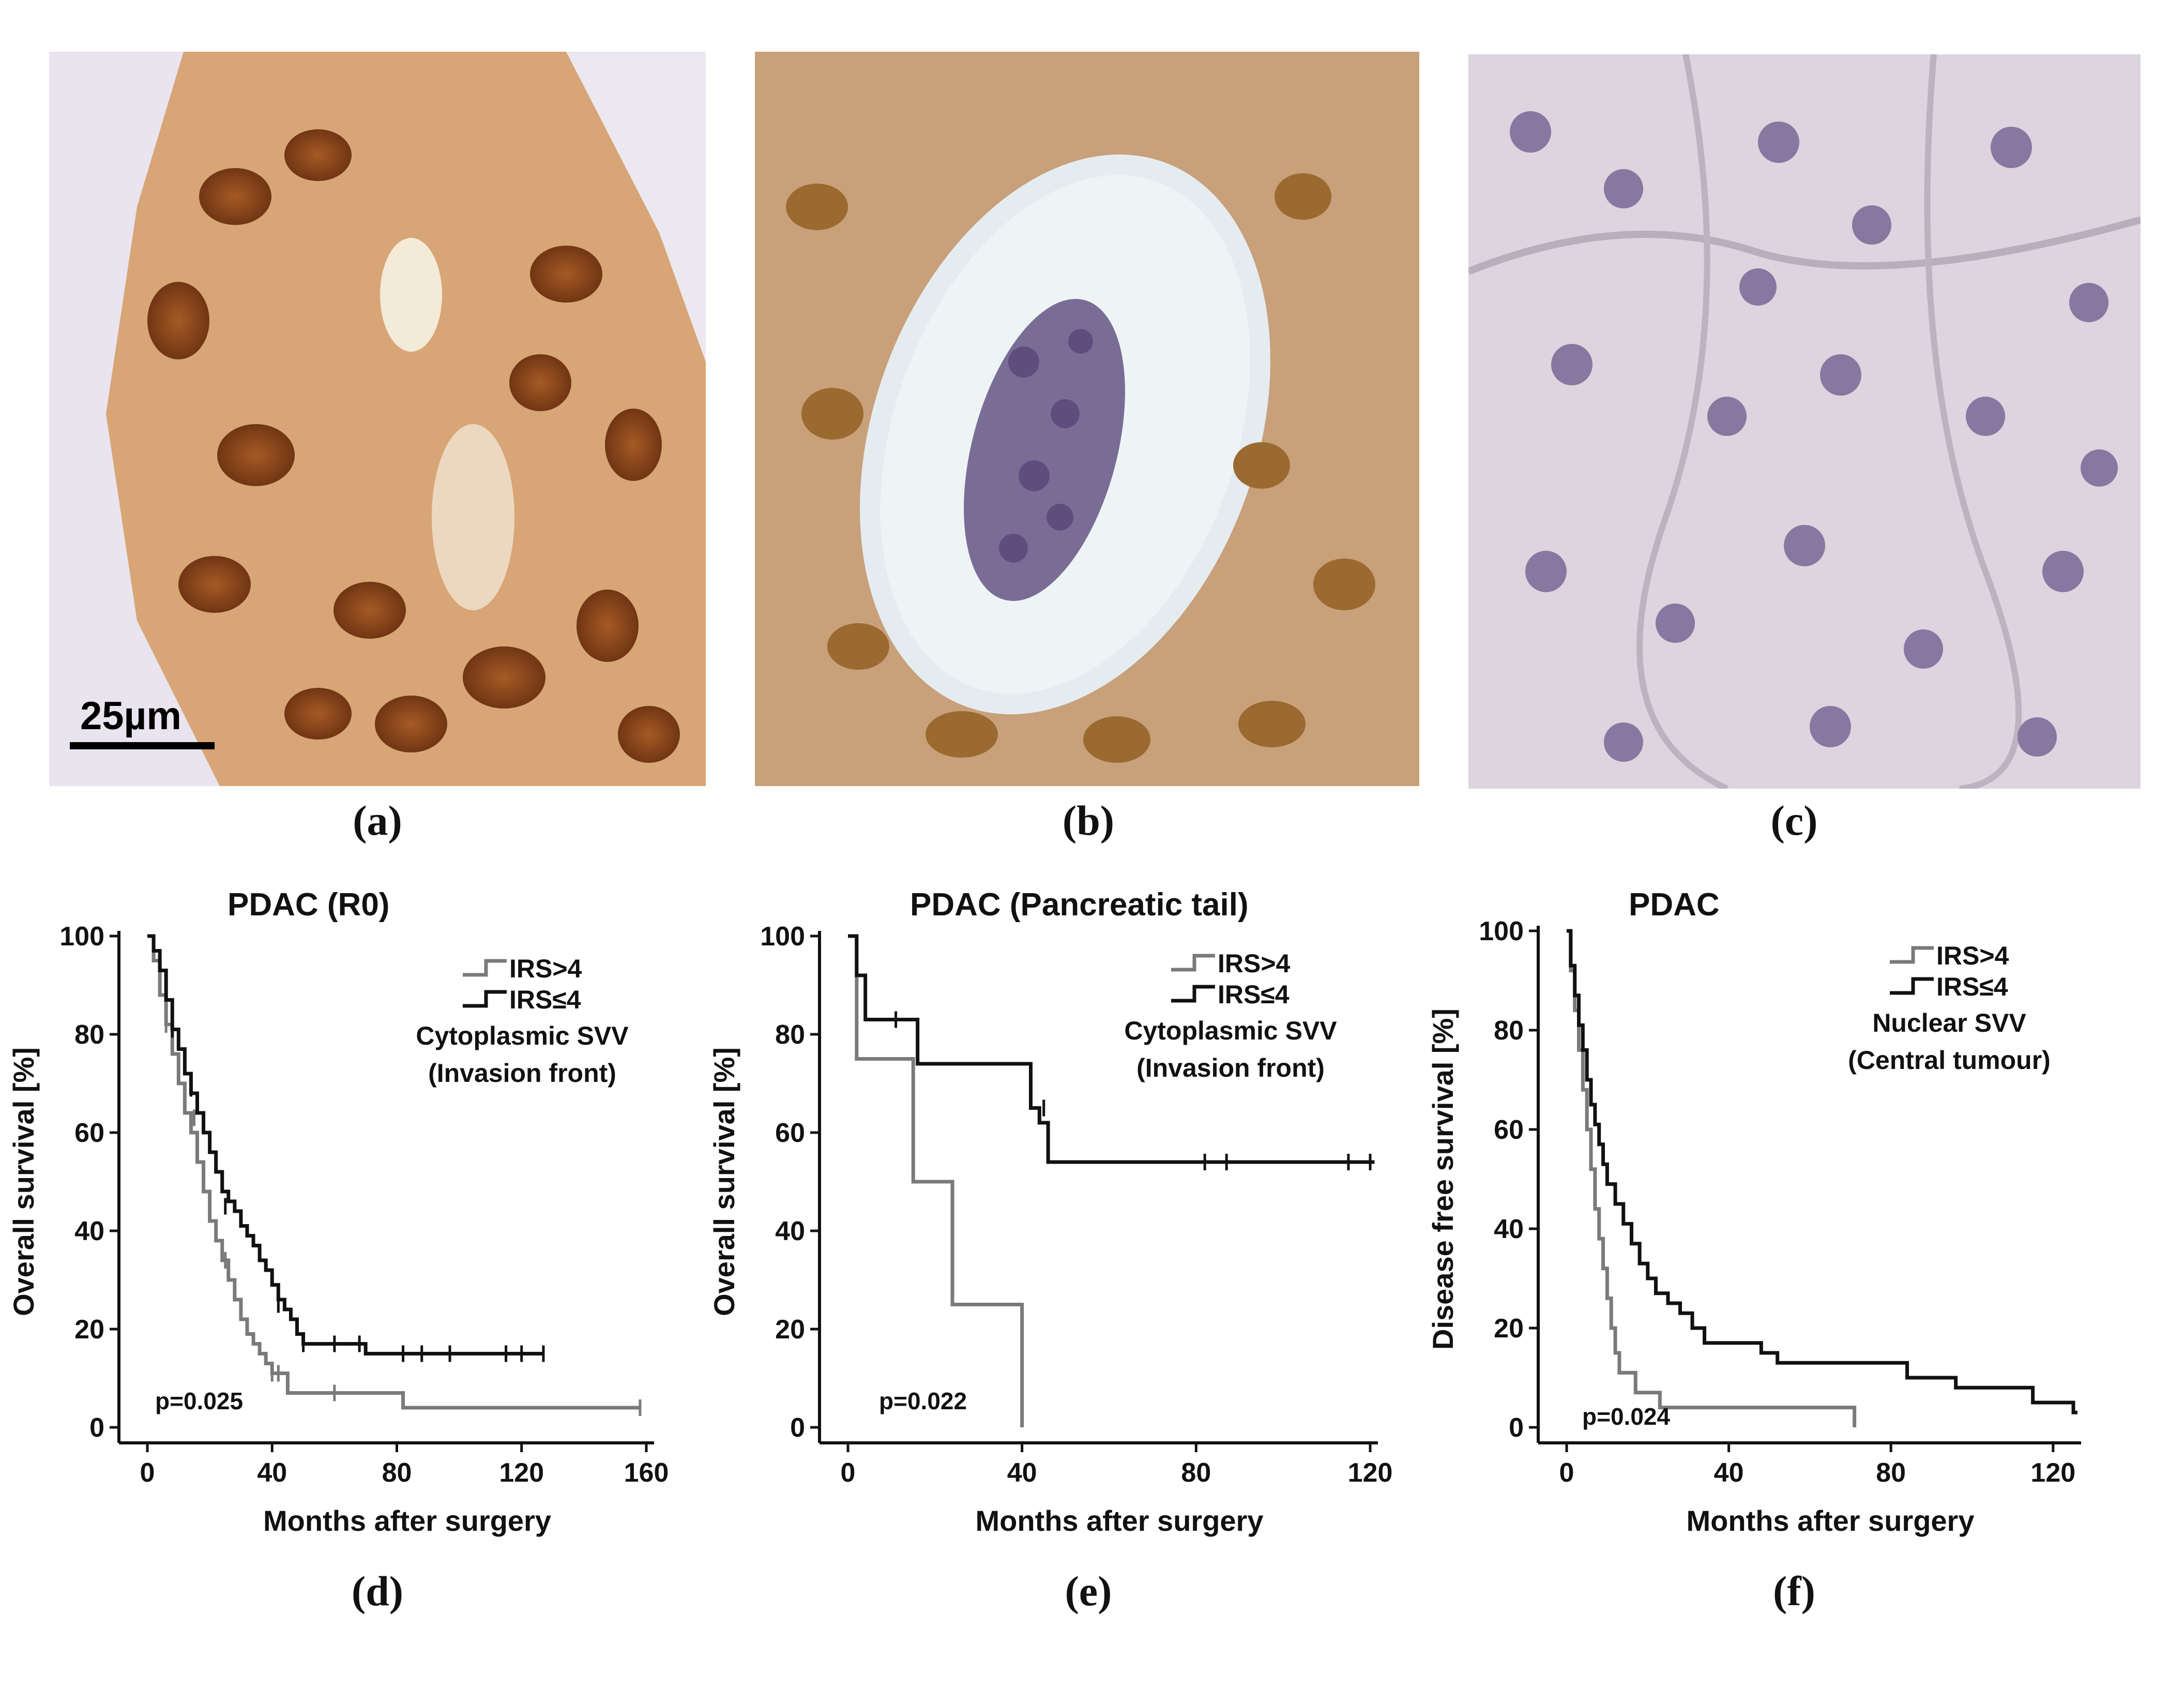  What do you see at coordinates (131, 716) in the screenshot?
I see `scale-bar-label: 25µm` at bounding box center [131, 716].